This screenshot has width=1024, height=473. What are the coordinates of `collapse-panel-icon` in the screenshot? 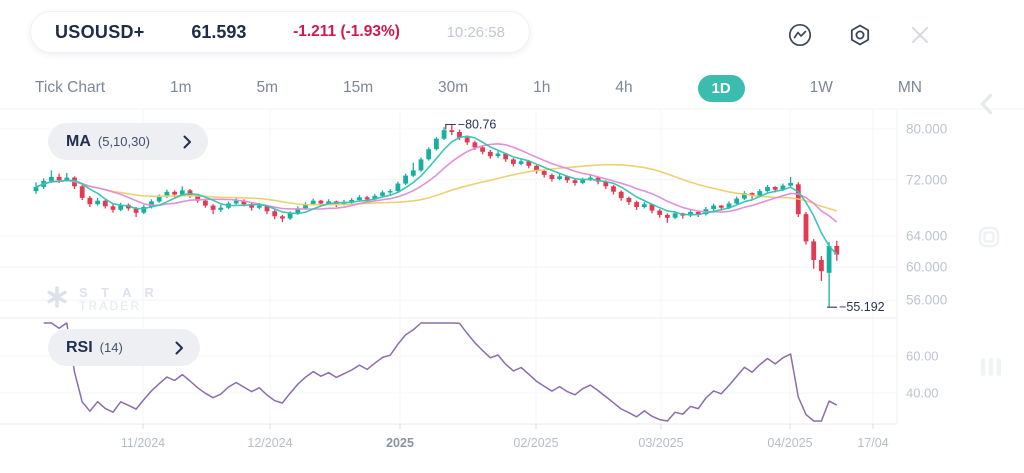 It's located at (987, 106).